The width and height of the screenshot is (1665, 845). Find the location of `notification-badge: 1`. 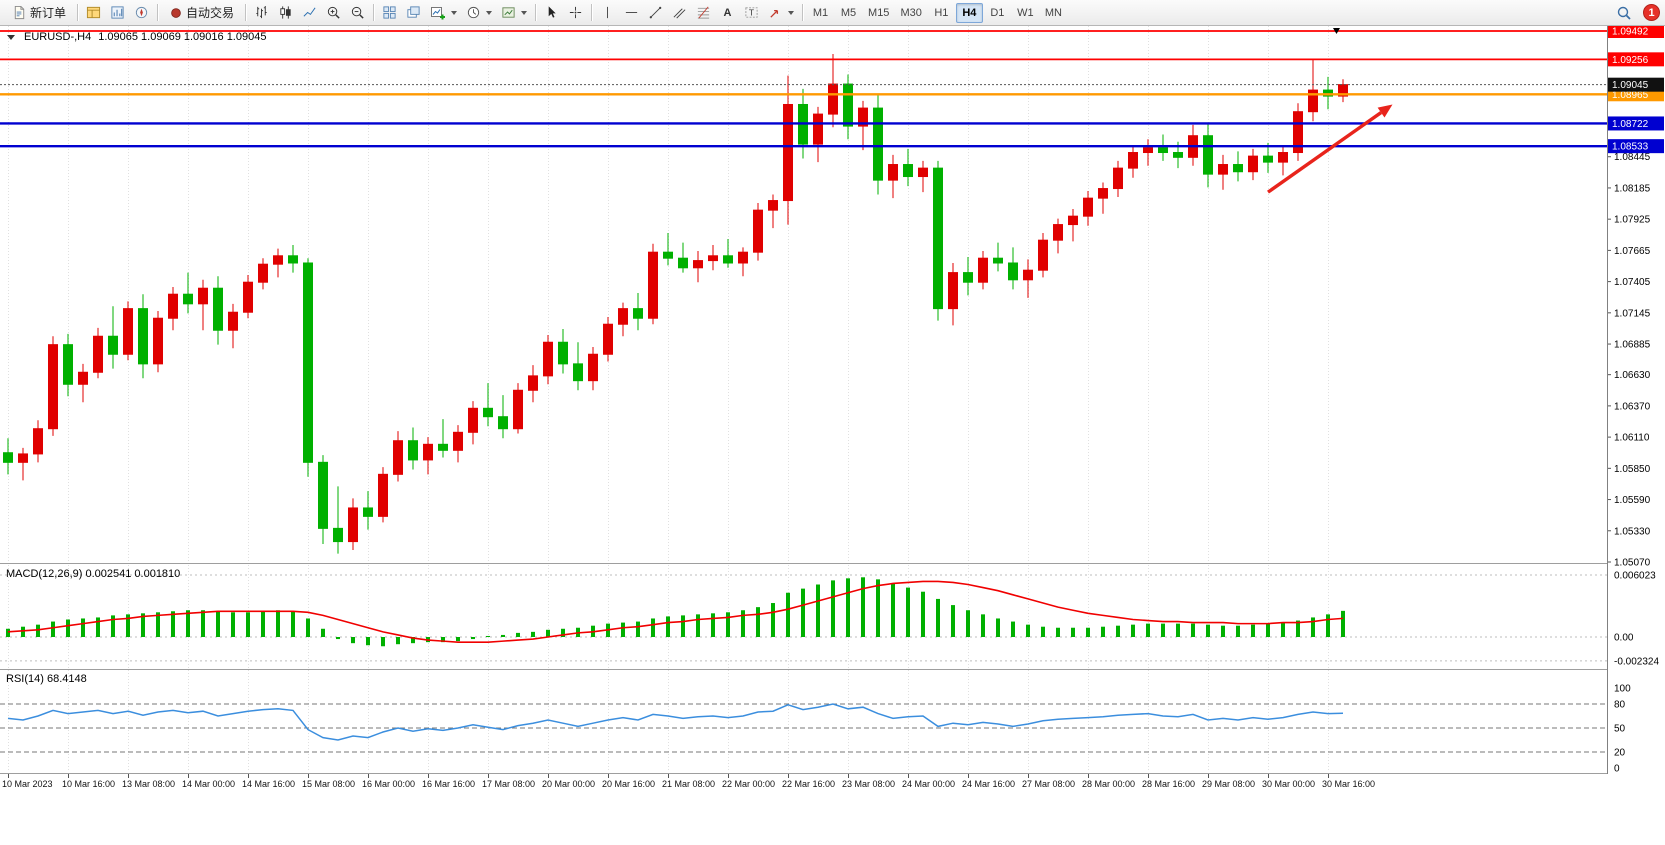

notification-badge: 1 is located at coordinates (1651, 12).